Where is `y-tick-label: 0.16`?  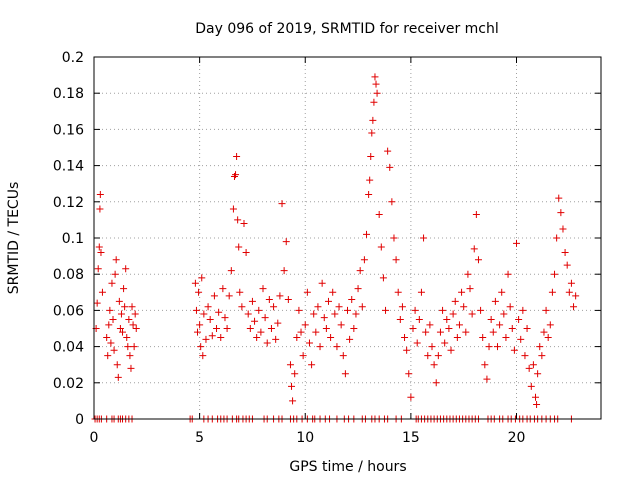 y-tick-label: 0.16 is located at coordinates (68, 130).